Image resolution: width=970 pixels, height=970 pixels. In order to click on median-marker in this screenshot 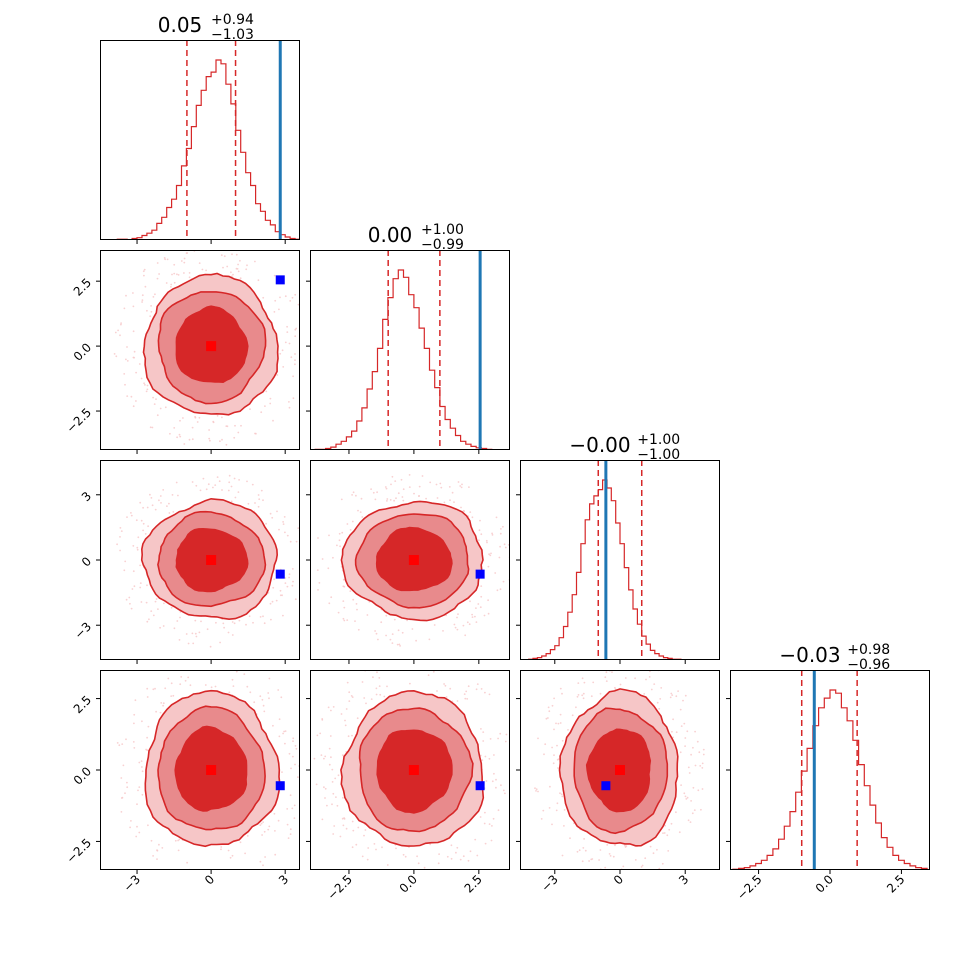, I will do `click(211, 770)`.